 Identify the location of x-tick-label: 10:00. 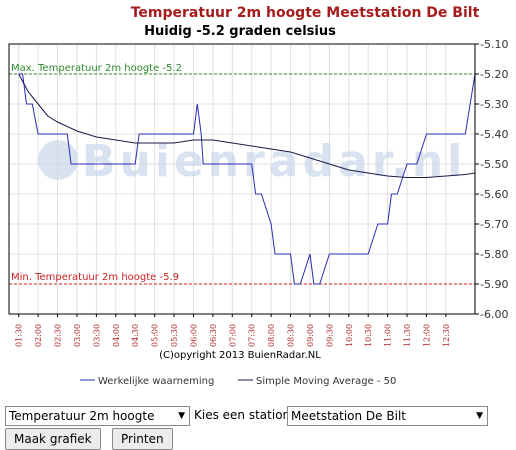
(349, 335).